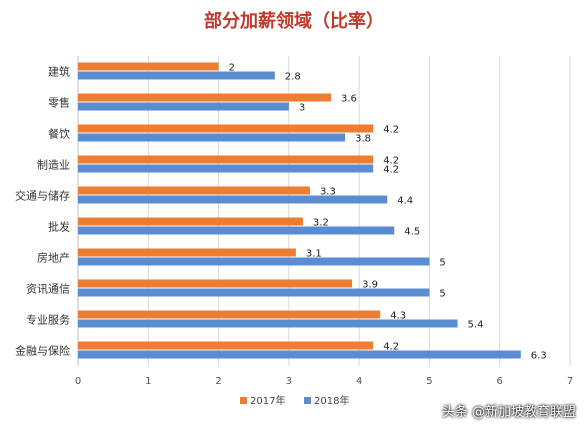  What do you see at coordinates (294, 21) in the screenshot?
I see `chart-title: 部分加薪领域（比率）` at bounding box center [294, 21].